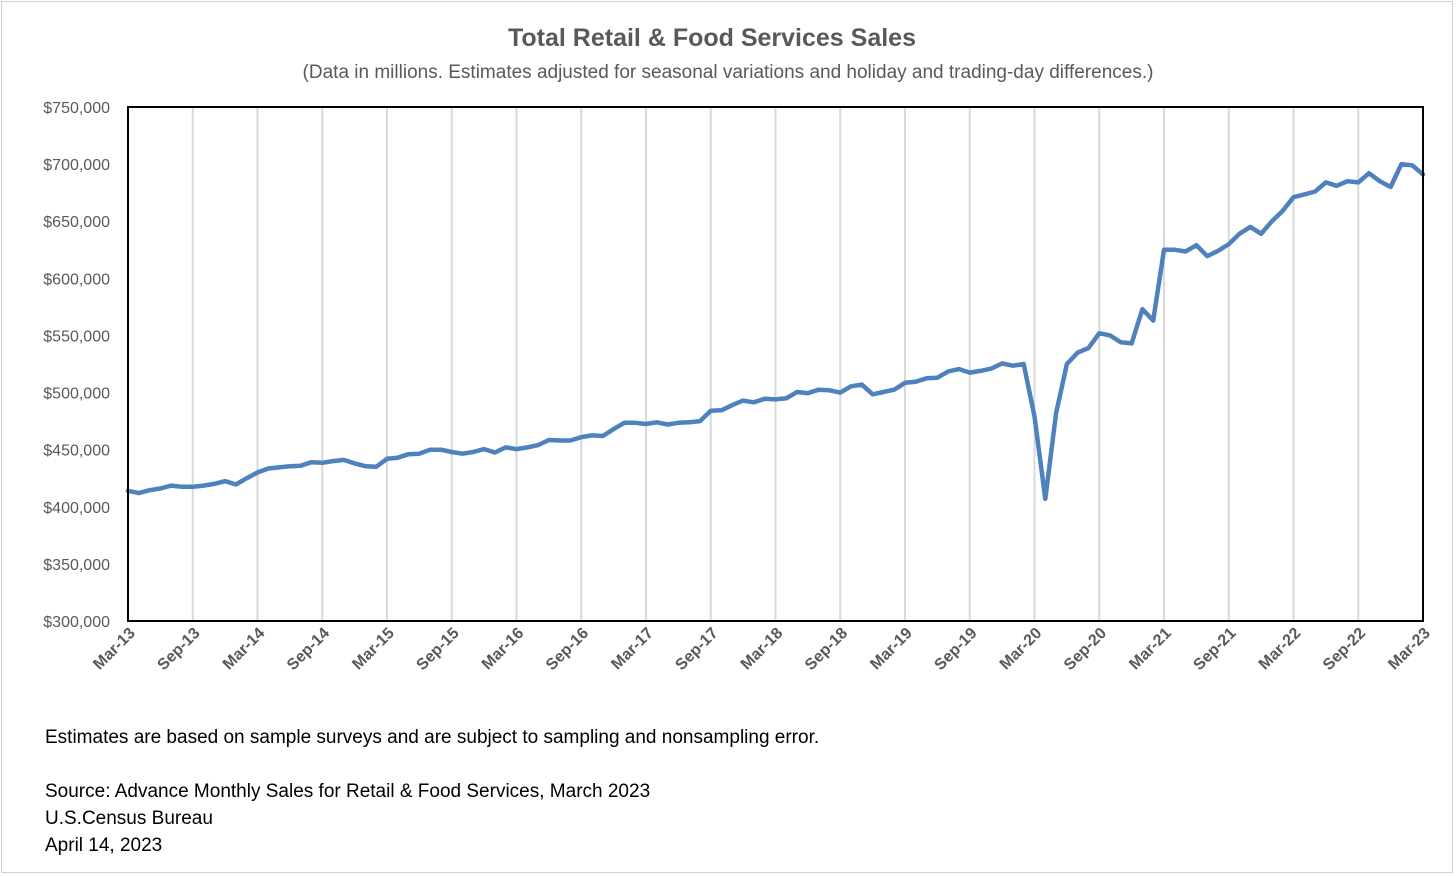  Describe the element at coordinates (76, 451) in the screenshot. I see `y-tick-label: $450,000` at that location.